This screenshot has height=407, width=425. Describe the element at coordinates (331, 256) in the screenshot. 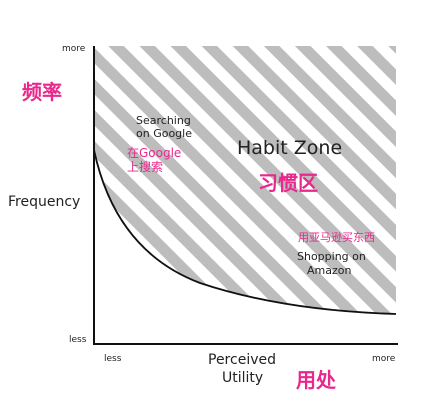

I see `amazon-annotation-line1: Shopping on` at that location.